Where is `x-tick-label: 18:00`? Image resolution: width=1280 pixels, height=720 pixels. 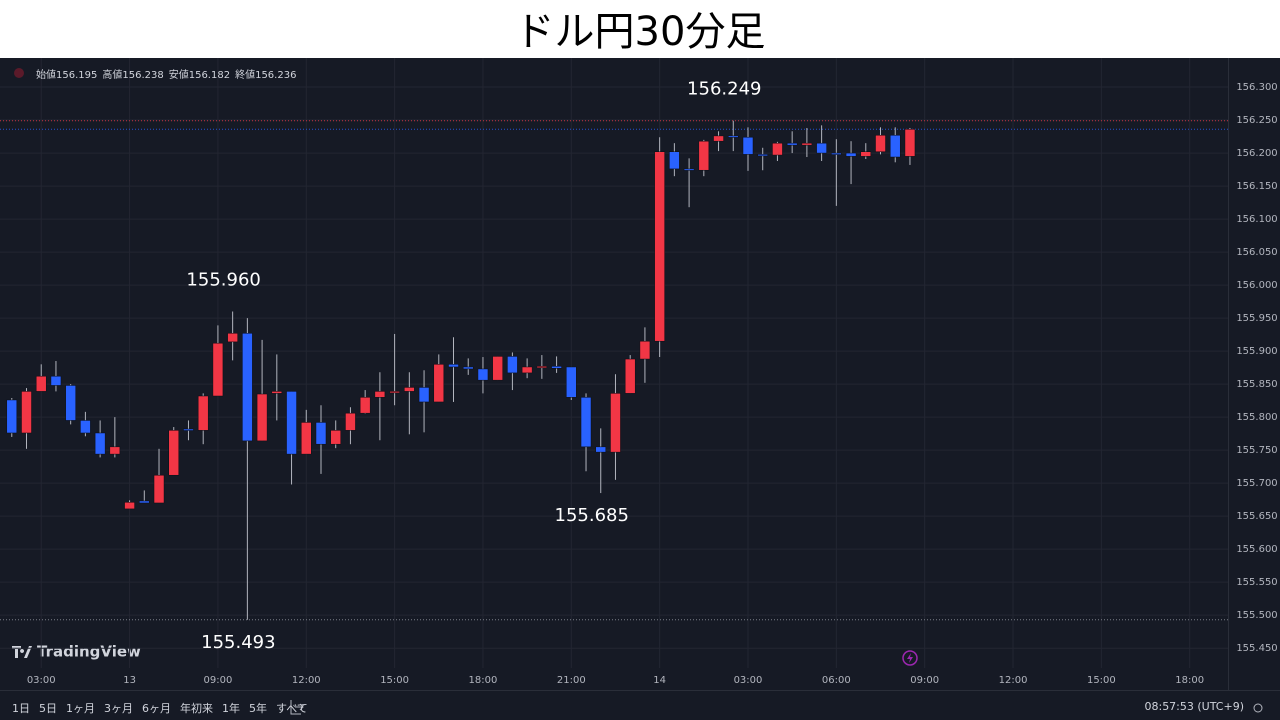
x-tick-label: 18:00 is located at coordinates (483, 680).